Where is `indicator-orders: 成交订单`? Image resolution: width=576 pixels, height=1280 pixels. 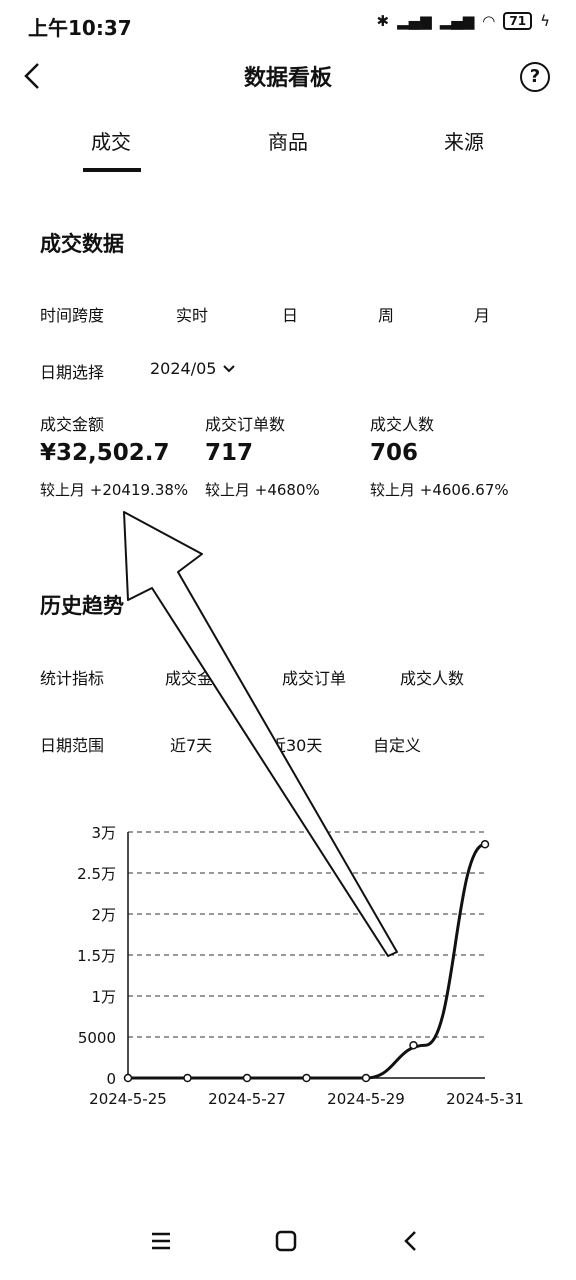
indicator-orders: 成交订单 is located at coordinates (314, 678).